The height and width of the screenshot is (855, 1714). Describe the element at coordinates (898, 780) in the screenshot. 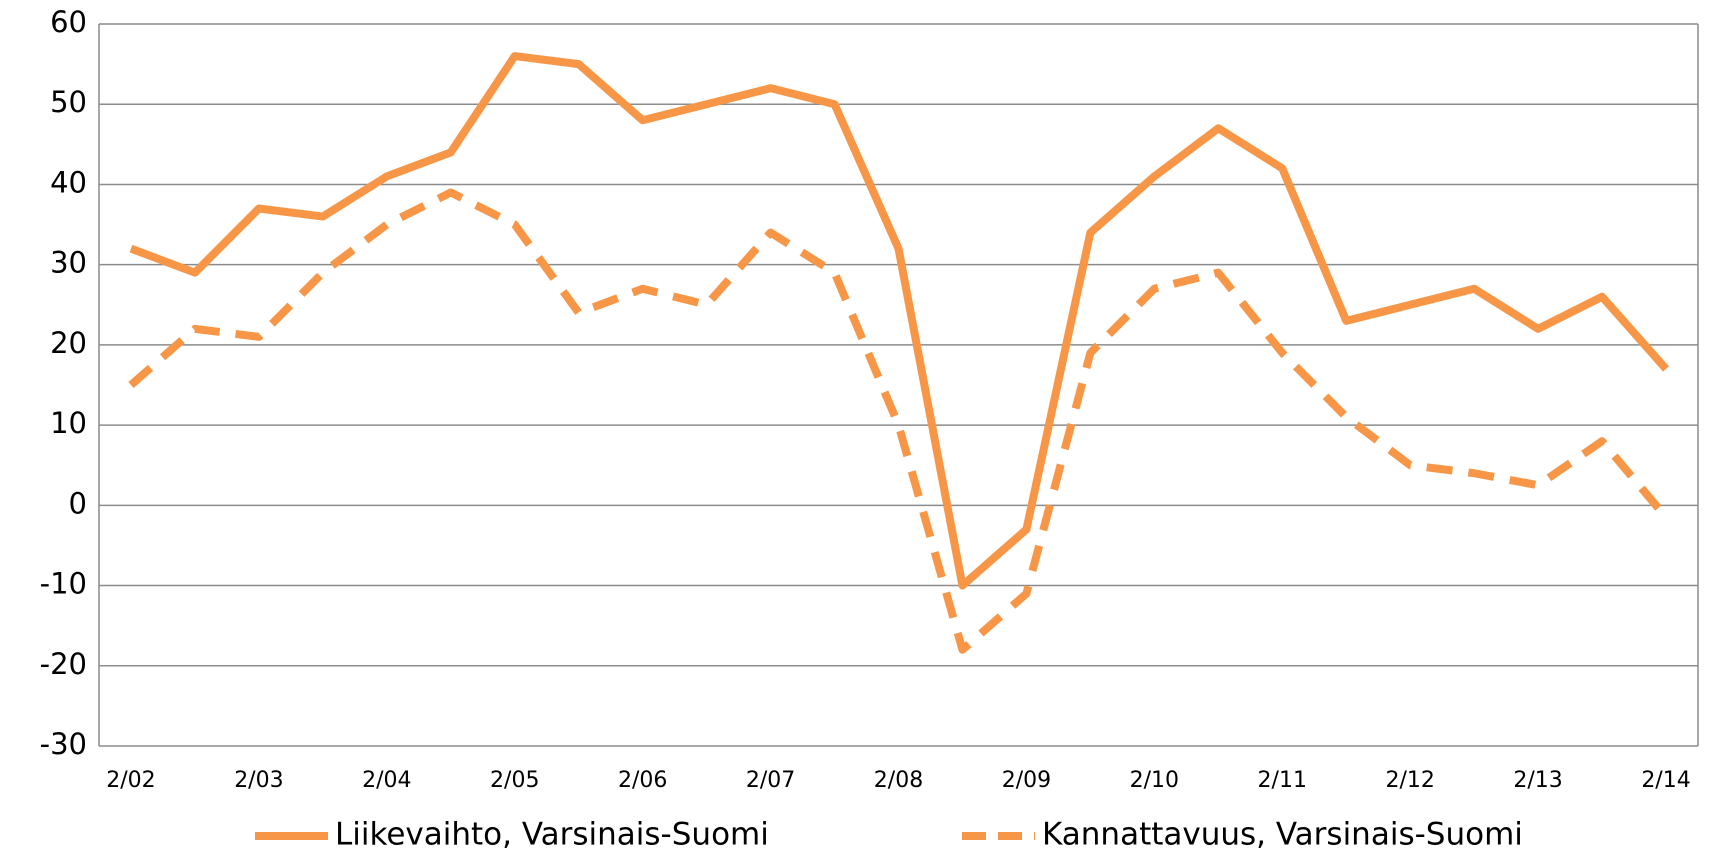

I see `x-tick-label: 2/08` at that location.